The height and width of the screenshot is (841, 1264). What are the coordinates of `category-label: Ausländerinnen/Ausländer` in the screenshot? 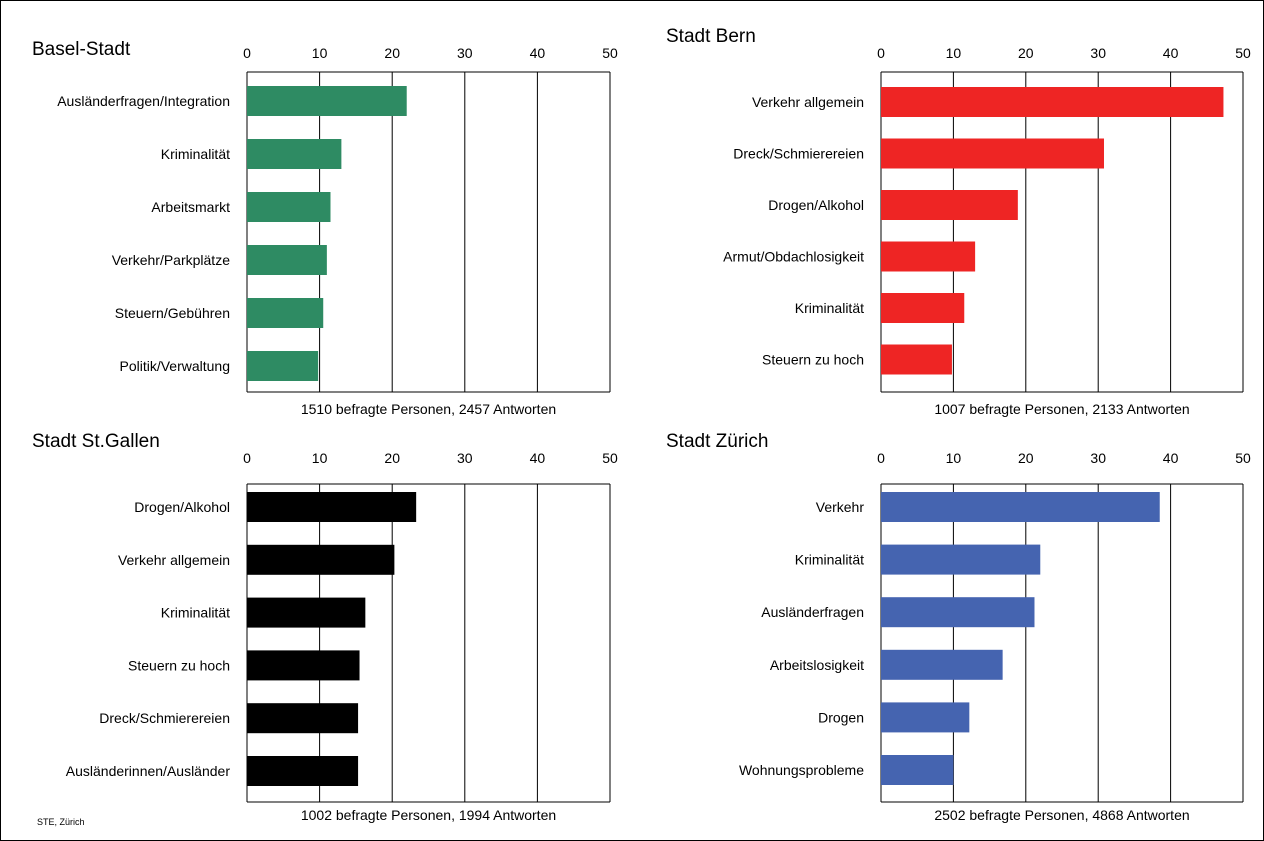 It's located at (148, 771).